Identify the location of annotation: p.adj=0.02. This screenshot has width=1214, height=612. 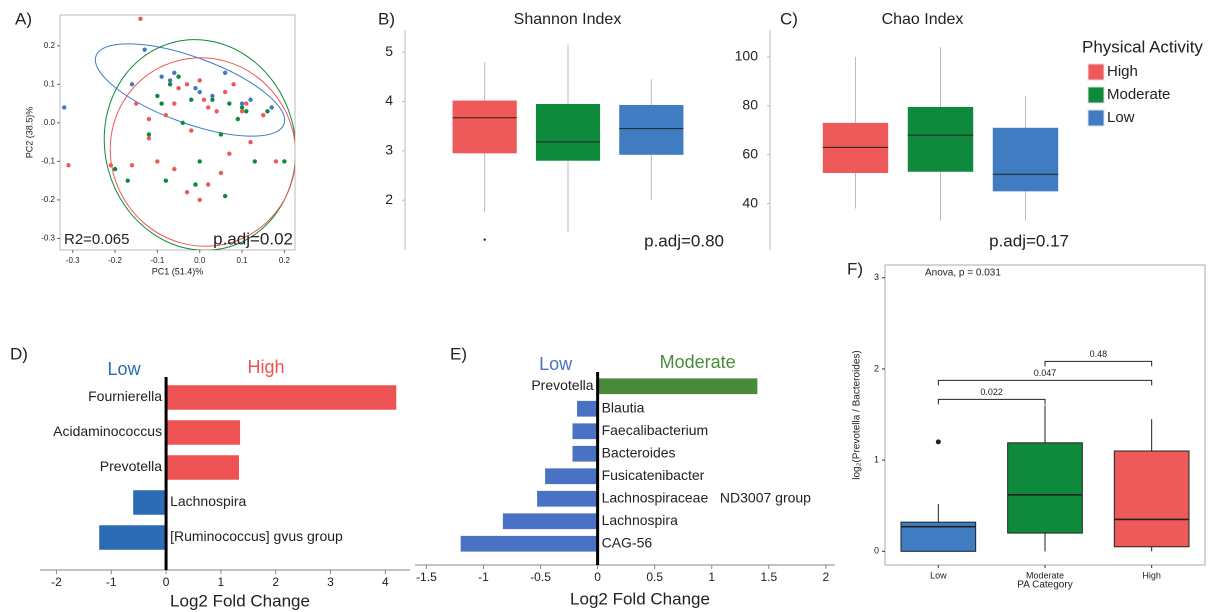
(253, 238).